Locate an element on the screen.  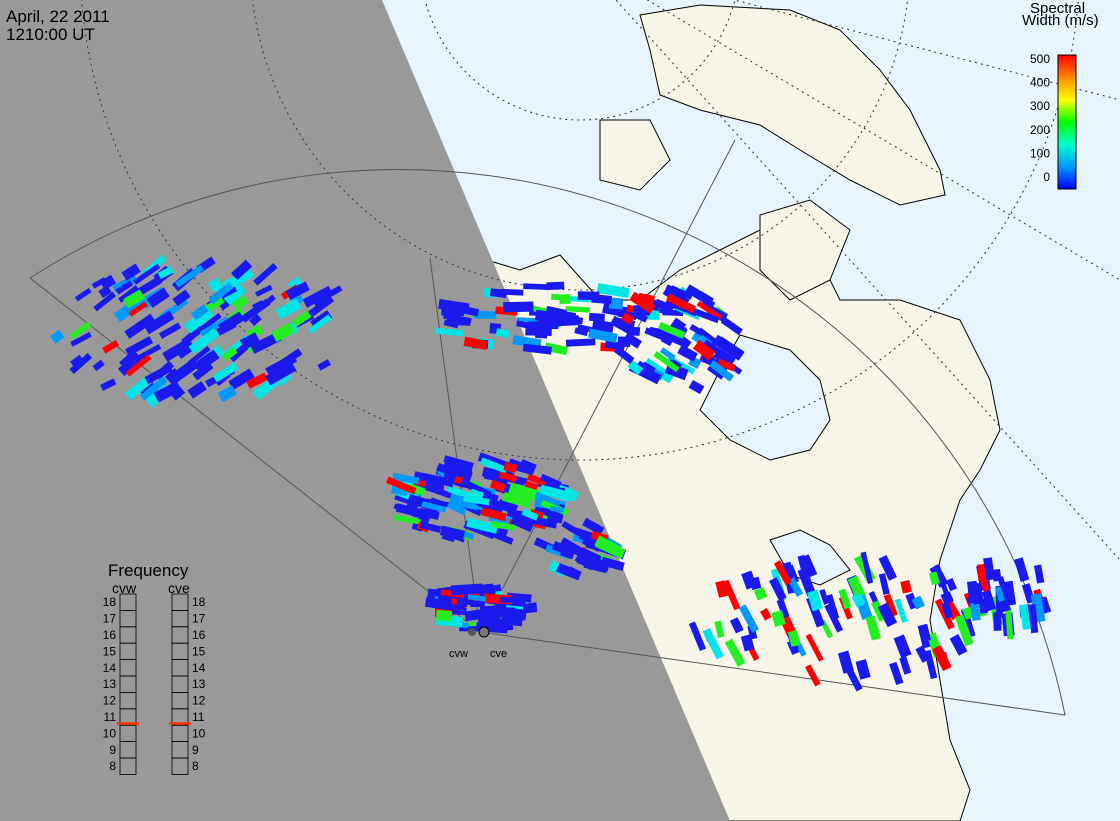
frequency-scale-label: 12 is located at coordinates (199, 701).